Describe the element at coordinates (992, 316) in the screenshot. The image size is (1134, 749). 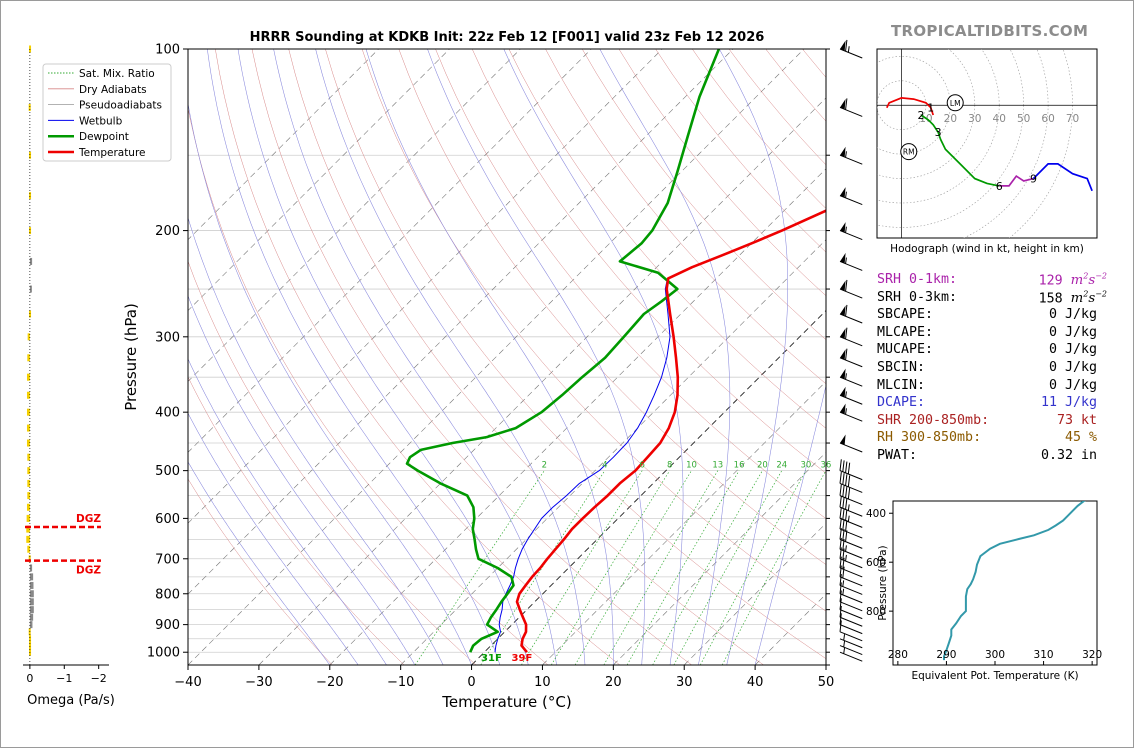
I see `index-row: SBCAPE:0 J/kg` at that location.